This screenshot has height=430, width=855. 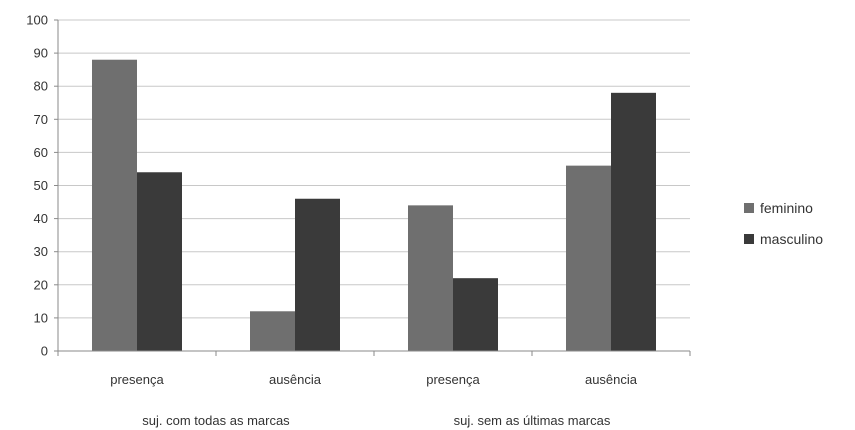 I want to click on y-tick-label-70: 70, so click(x=41, y=119).